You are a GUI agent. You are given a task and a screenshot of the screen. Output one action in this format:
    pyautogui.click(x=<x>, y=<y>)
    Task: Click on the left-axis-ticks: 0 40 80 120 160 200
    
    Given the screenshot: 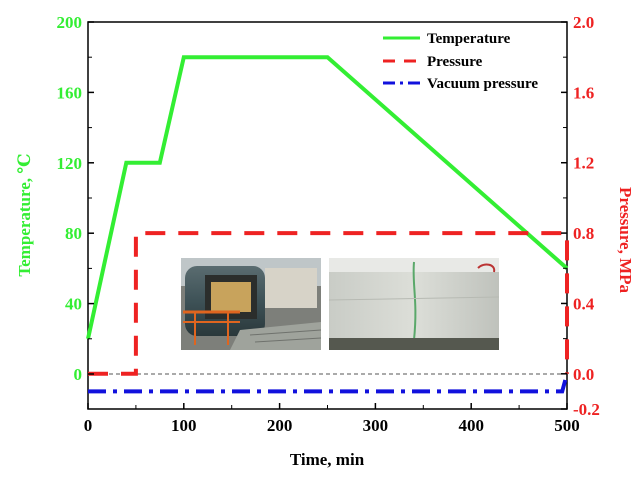 What is the action you would take?
    pyautogui.click(x=75, y=198)
    